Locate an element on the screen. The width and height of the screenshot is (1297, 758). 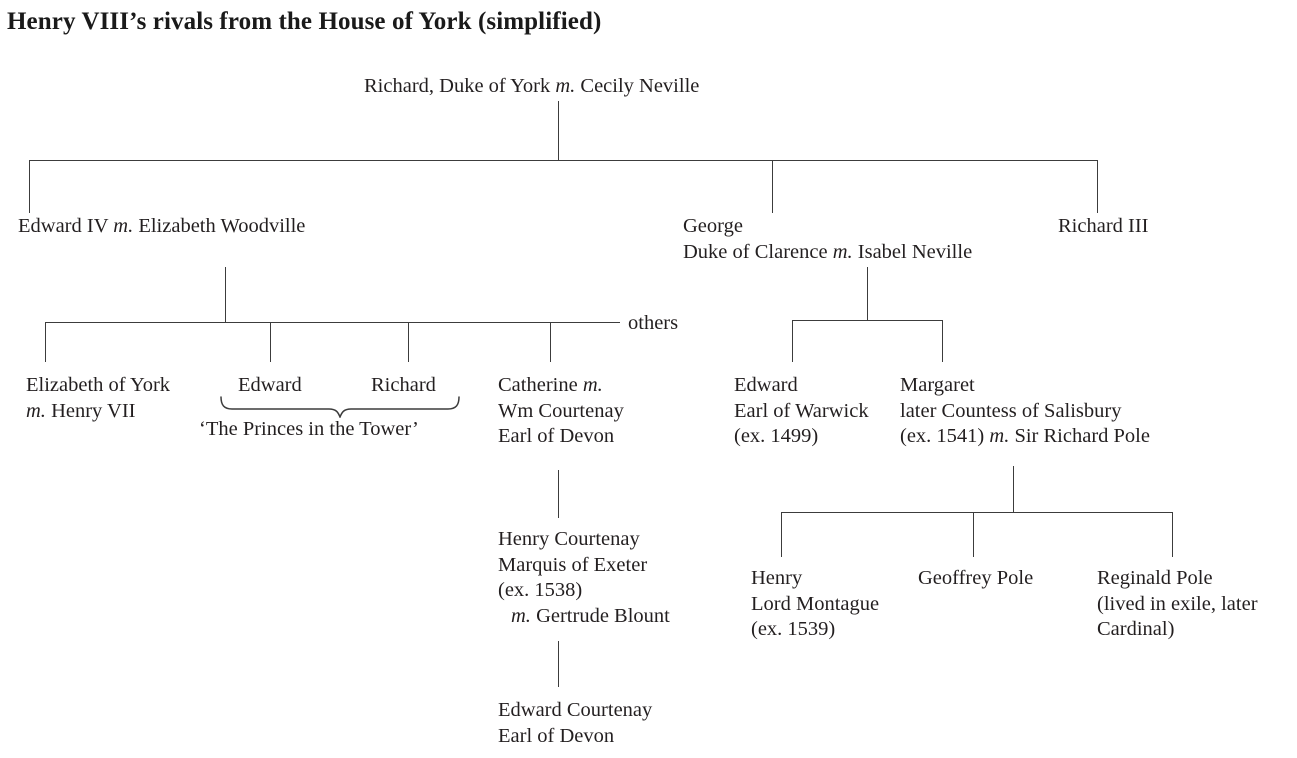
richard-duke-of-york-line-1: Richard, Duke of York m. Cecily Neville is located at coordinates (531, 87).